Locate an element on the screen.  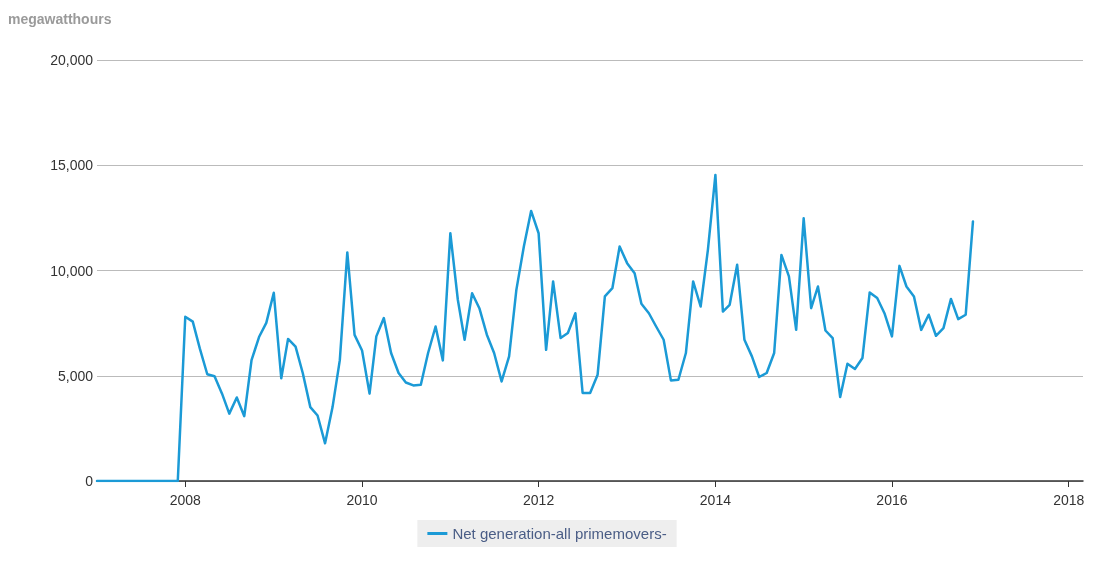
legend-label: Net generation-all primemovers- is located at coordinates (559, 533).